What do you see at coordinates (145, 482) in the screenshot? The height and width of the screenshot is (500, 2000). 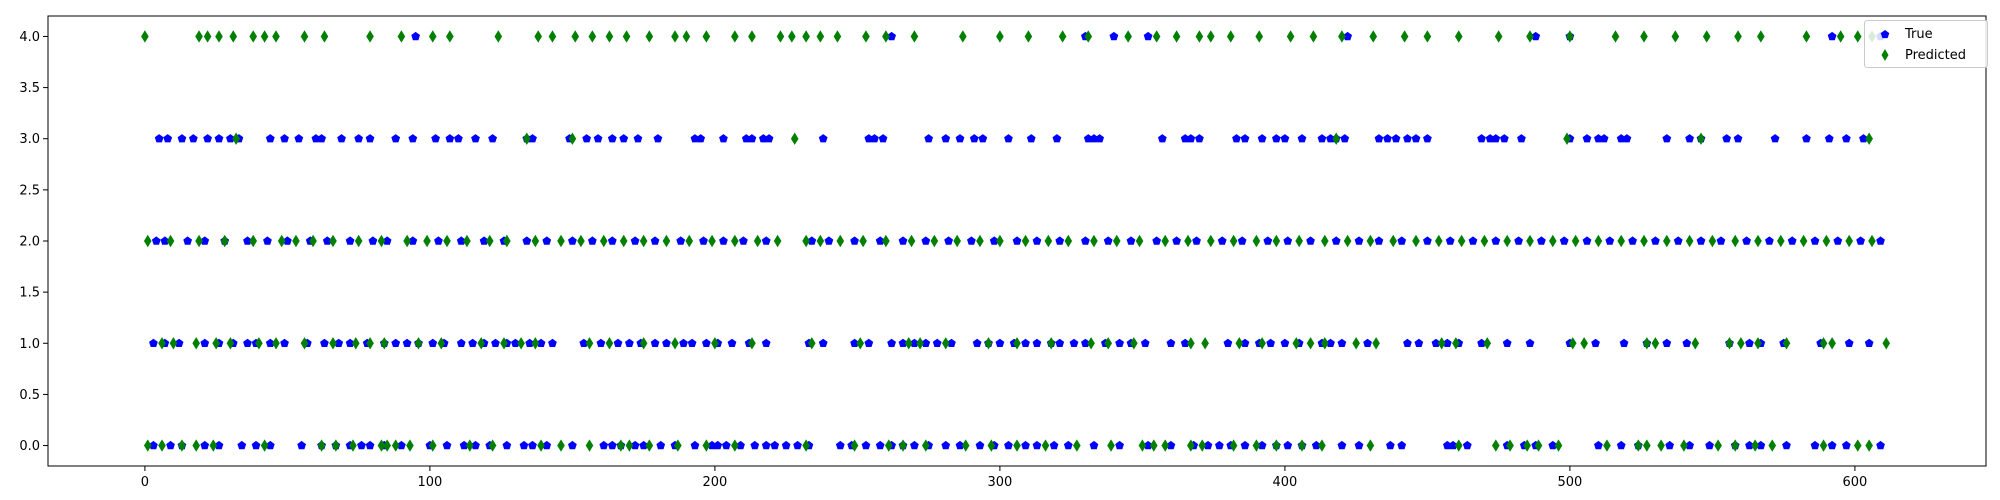 I see `x-tick-label: 0` at bounding box center [145, 482].